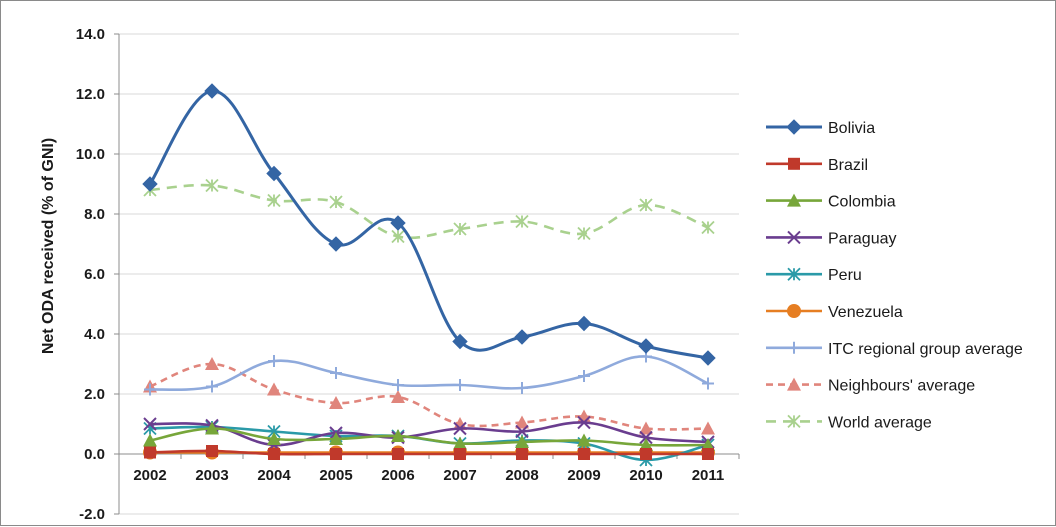 The width and height of the screenshot is (1056, 527). I want to click on legend-label: Neighbours' average, so click(901, 386).